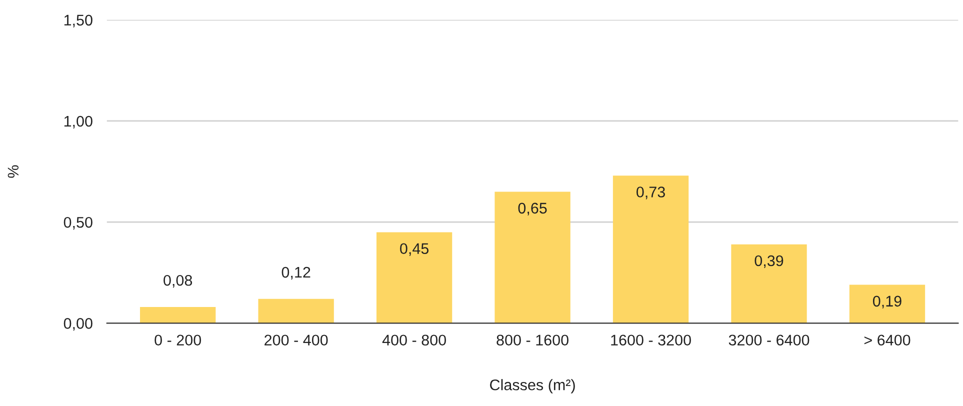  Describe the element at coordinates (651, 340) in the screenshot. I see `x-tick-label: 1600 - 3200` at that location.